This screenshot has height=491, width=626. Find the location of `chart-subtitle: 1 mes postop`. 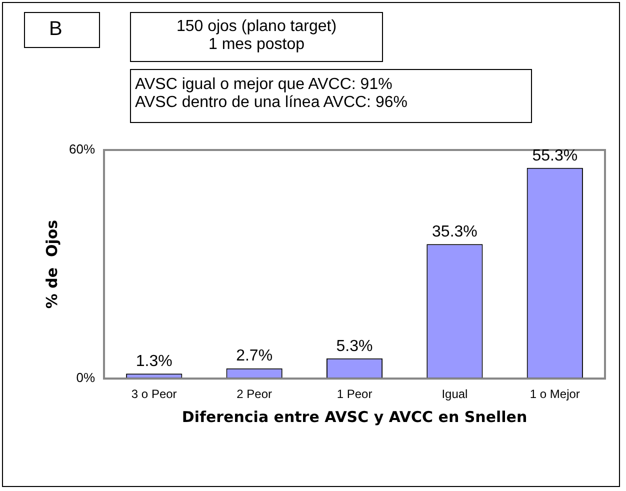

chart-subtitle: 1 mes postop is located at coordinates (256, 45).